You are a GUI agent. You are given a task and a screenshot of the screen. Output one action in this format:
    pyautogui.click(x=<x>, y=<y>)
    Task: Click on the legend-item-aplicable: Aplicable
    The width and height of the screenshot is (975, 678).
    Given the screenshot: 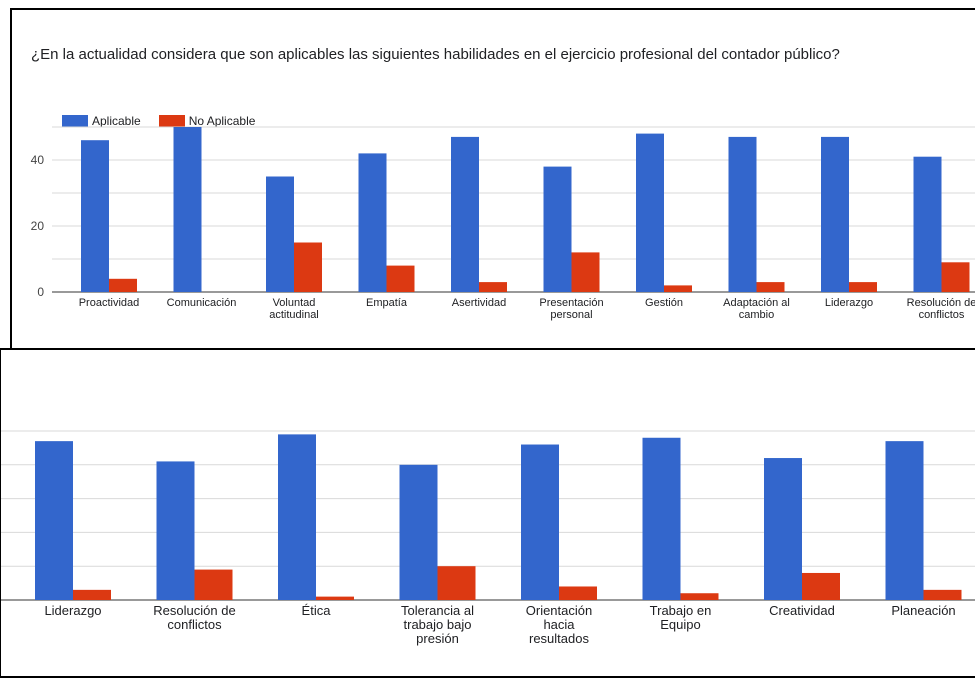 What is the action you would take?
    pyautogui.click(x=101, y=121)
    